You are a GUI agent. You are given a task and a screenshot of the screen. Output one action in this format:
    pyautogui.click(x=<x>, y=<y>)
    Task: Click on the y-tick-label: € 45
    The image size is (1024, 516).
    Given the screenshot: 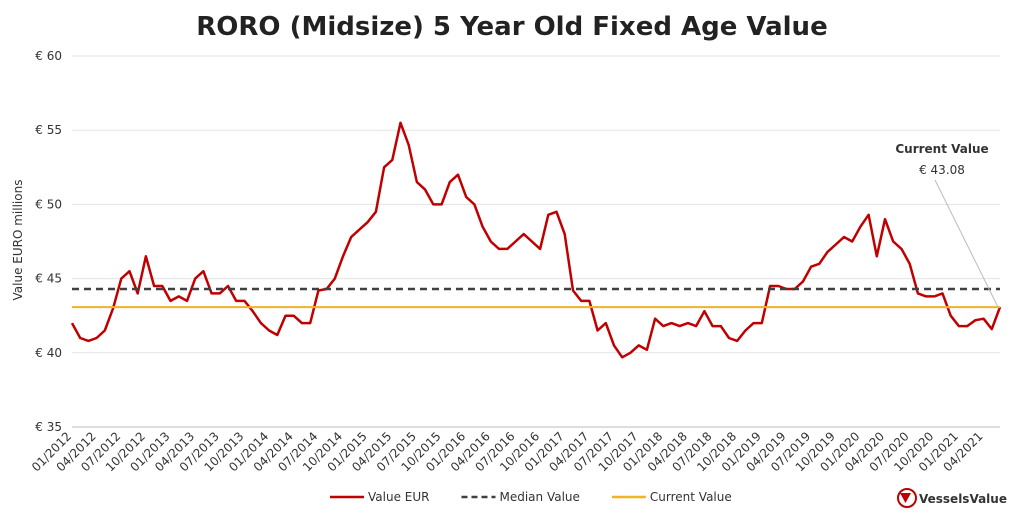 What is the action you would take?
    pyautogui.click(x=48, y=279)
    